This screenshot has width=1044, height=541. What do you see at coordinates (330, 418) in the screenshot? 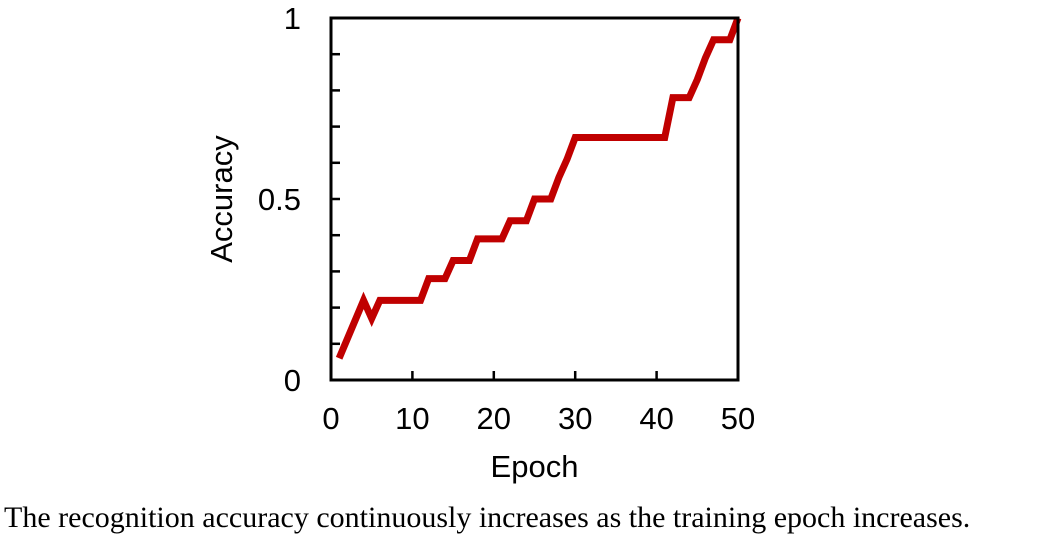
I see `x-tick-label: 0` at bounding box center [330, 418].